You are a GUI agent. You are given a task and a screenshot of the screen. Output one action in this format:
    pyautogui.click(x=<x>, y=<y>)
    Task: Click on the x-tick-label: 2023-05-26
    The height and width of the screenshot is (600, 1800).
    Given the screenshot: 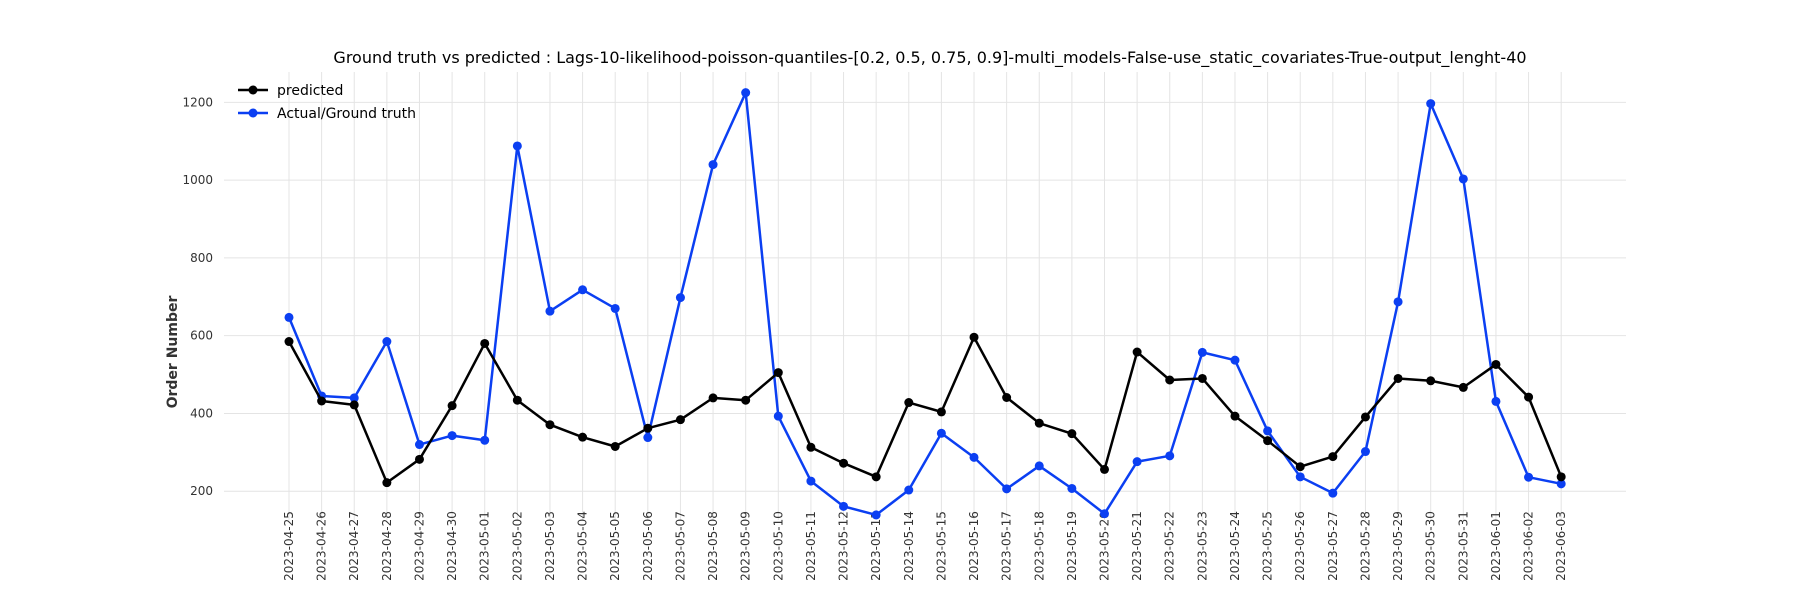 What is the action you would take?
    pyautogui.click(x=1300, y=546)
    